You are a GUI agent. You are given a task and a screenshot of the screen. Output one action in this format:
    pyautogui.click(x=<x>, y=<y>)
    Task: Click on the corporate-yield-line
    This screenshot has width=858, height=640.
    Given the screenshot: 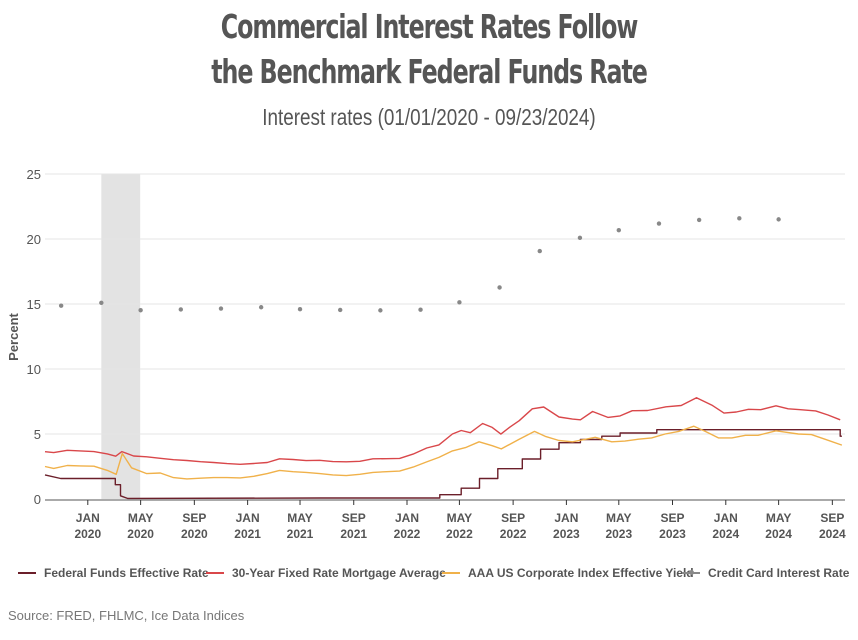 What is the action you would take?
    pyautogui.click(x=443, y=452)
    